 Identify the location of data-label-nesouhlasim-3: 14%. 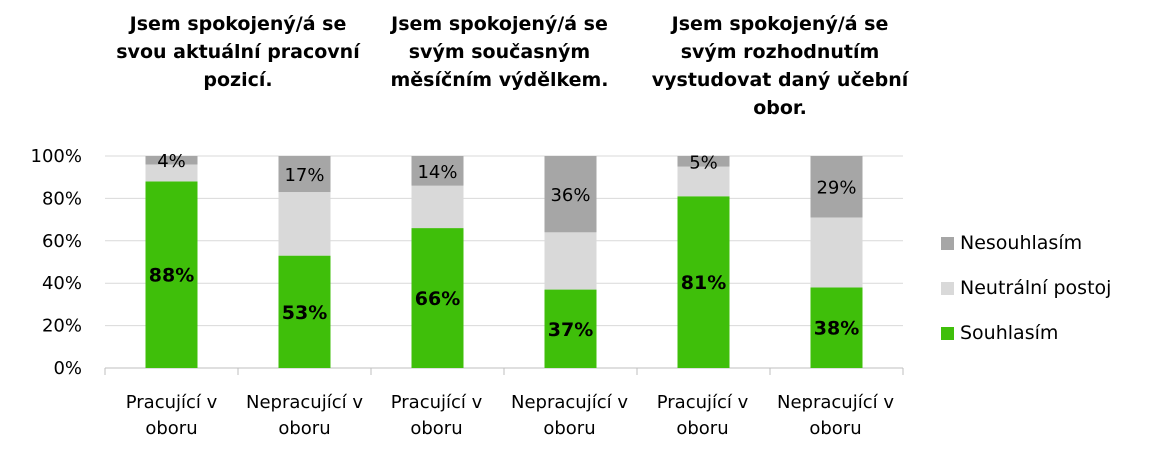
(437, 172).